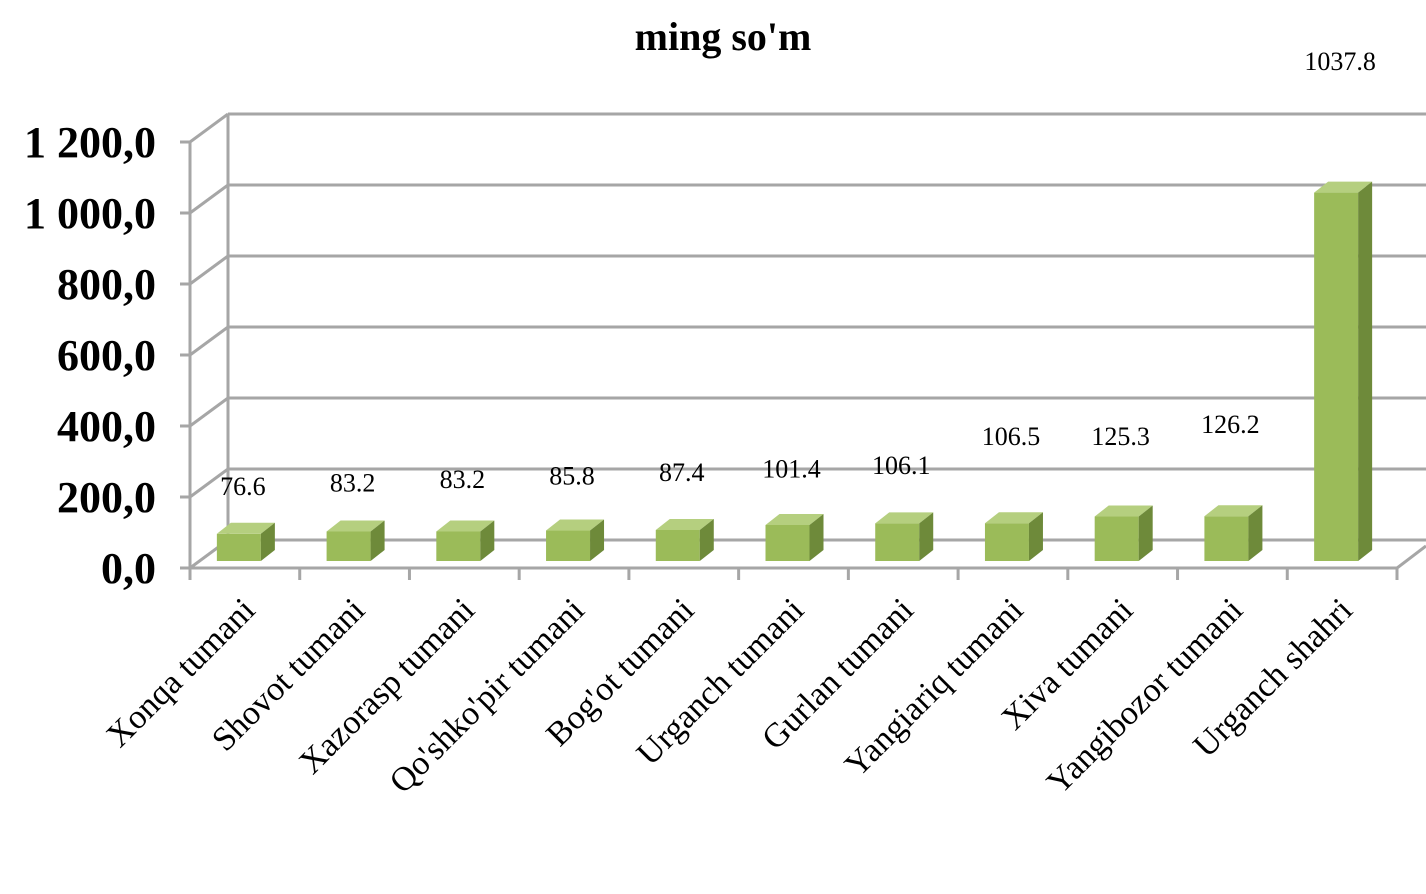 The width and height of the screenshot is (1426, 894). Describe the element at coordinates (90, 213) in the screenshot. I see `y-tick-label-5: 1 000,0` at that location.